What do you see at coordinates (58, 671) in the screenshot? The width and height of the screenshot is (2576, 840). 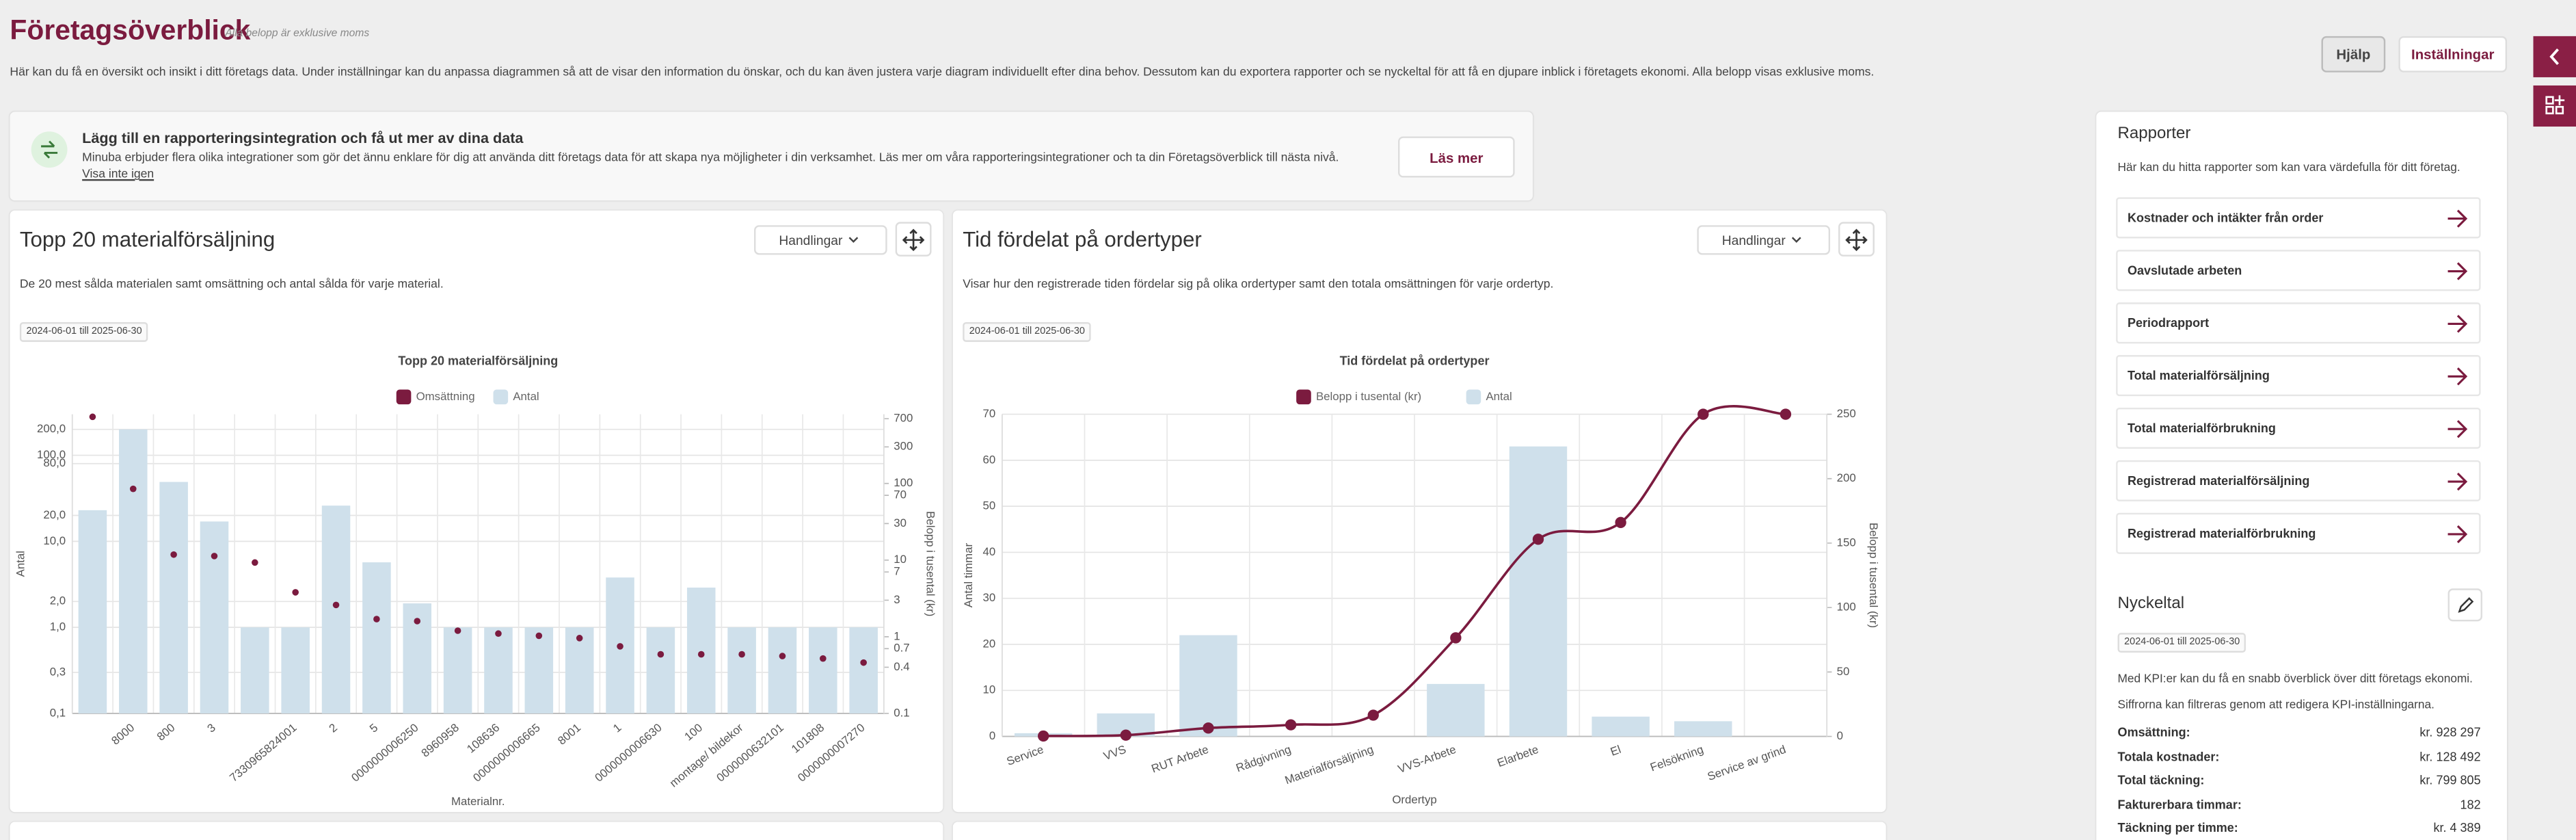 I see `y-tick-label: 0,3` at bounding box center [58, 671].